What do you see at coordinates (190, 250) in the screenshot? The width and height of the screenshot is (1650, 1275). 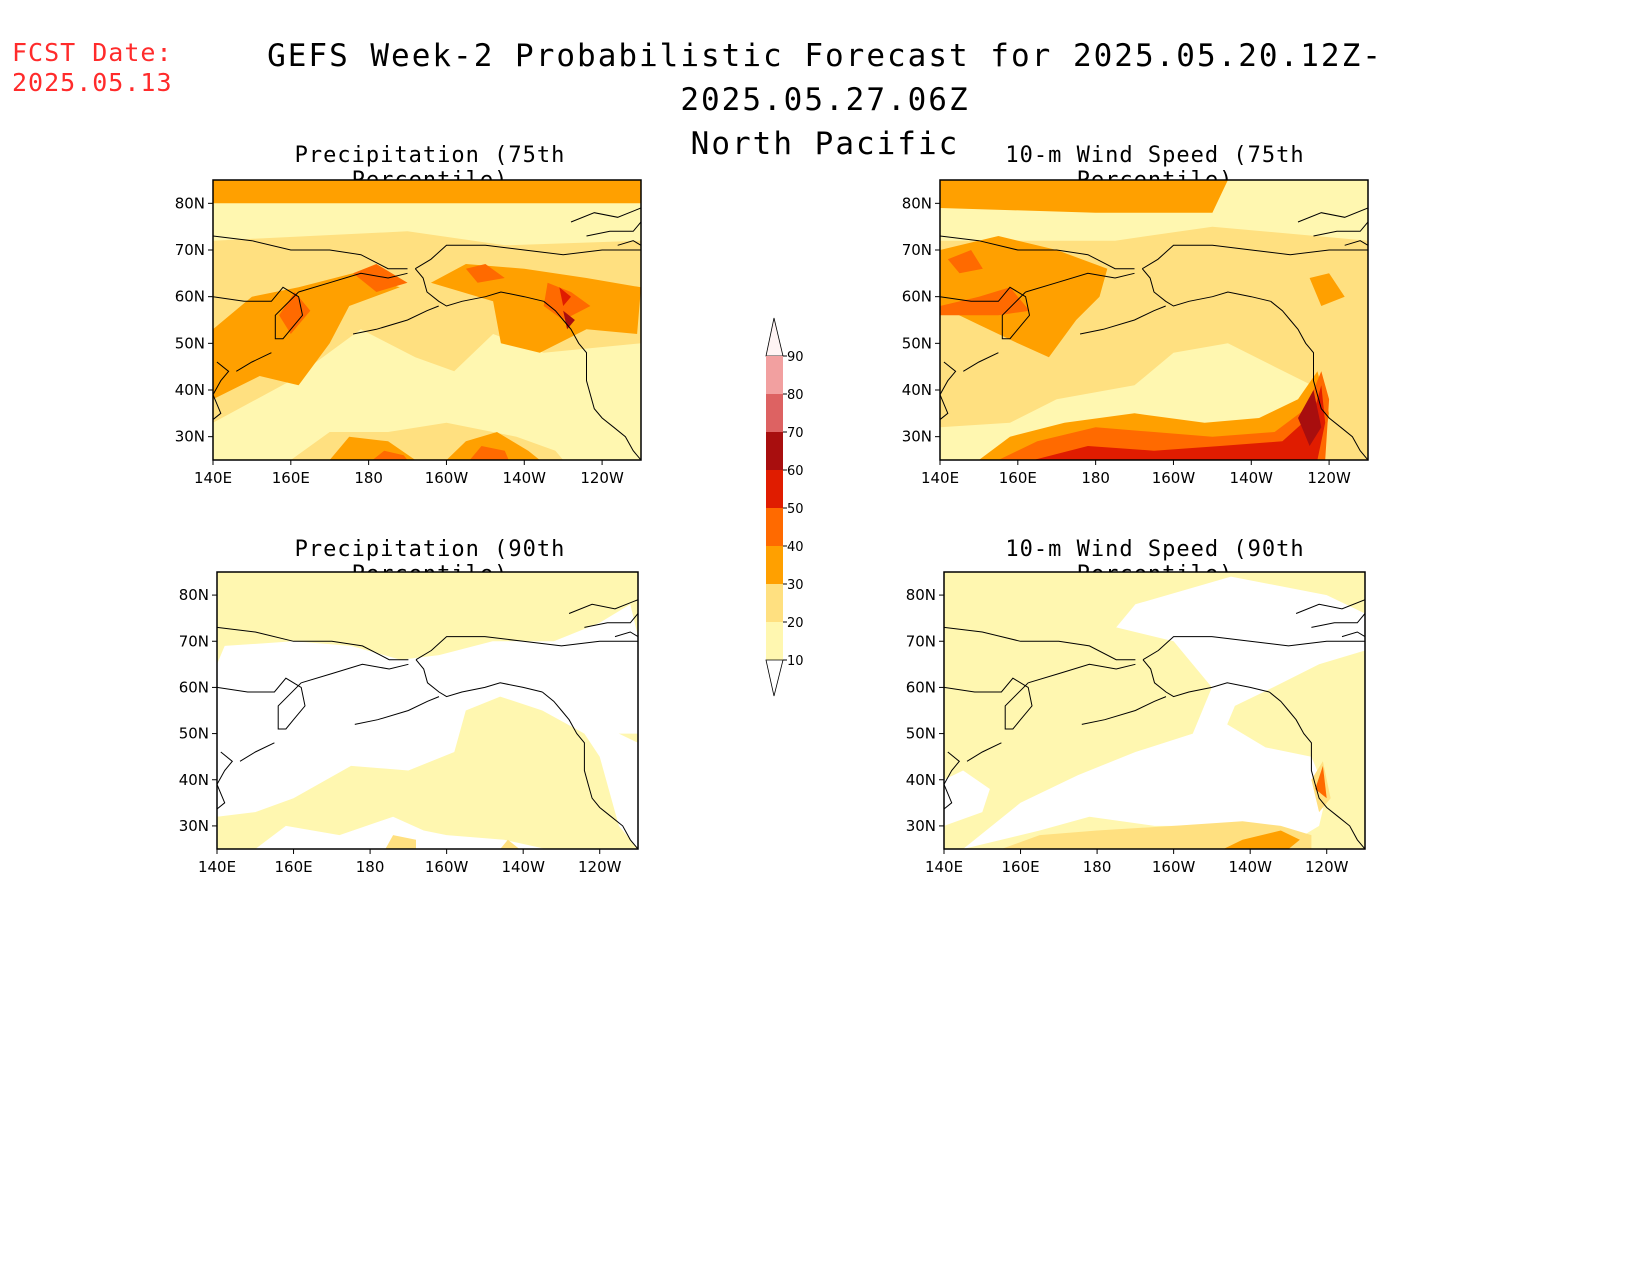 I see `lat-tick-label: 70N` at bounding box center [190, 250].